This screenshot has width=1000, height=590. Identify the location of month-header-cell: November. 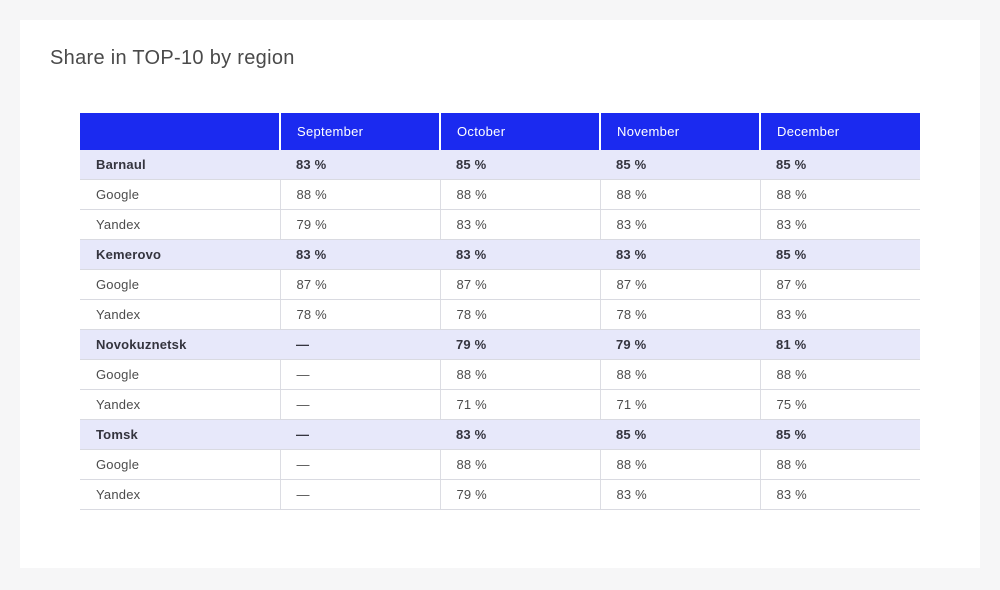
(679, 131).